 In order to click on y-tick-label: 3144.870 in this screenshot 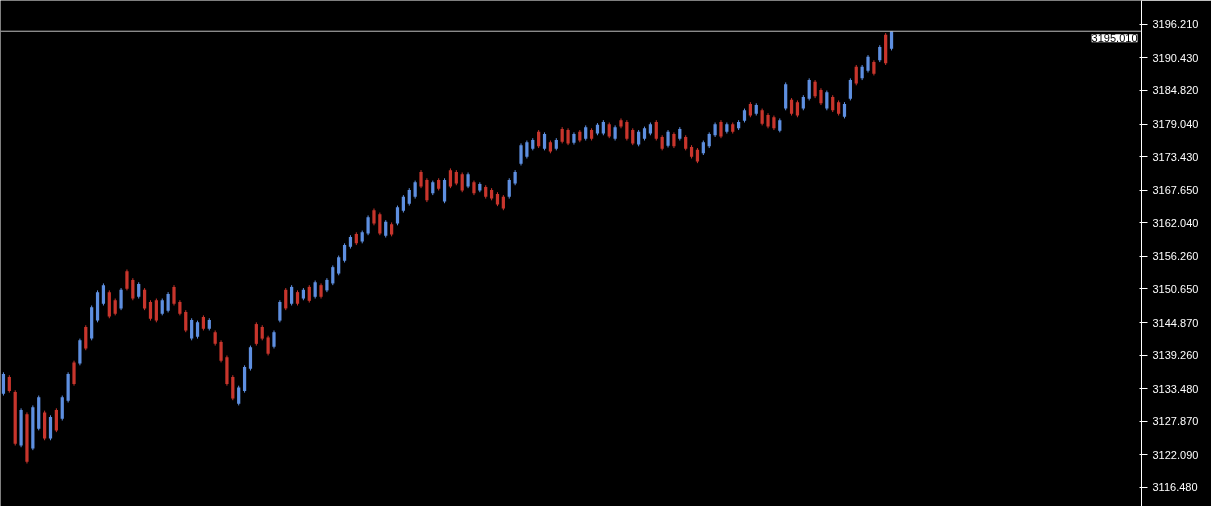, I will do `click(1175, 322)`.